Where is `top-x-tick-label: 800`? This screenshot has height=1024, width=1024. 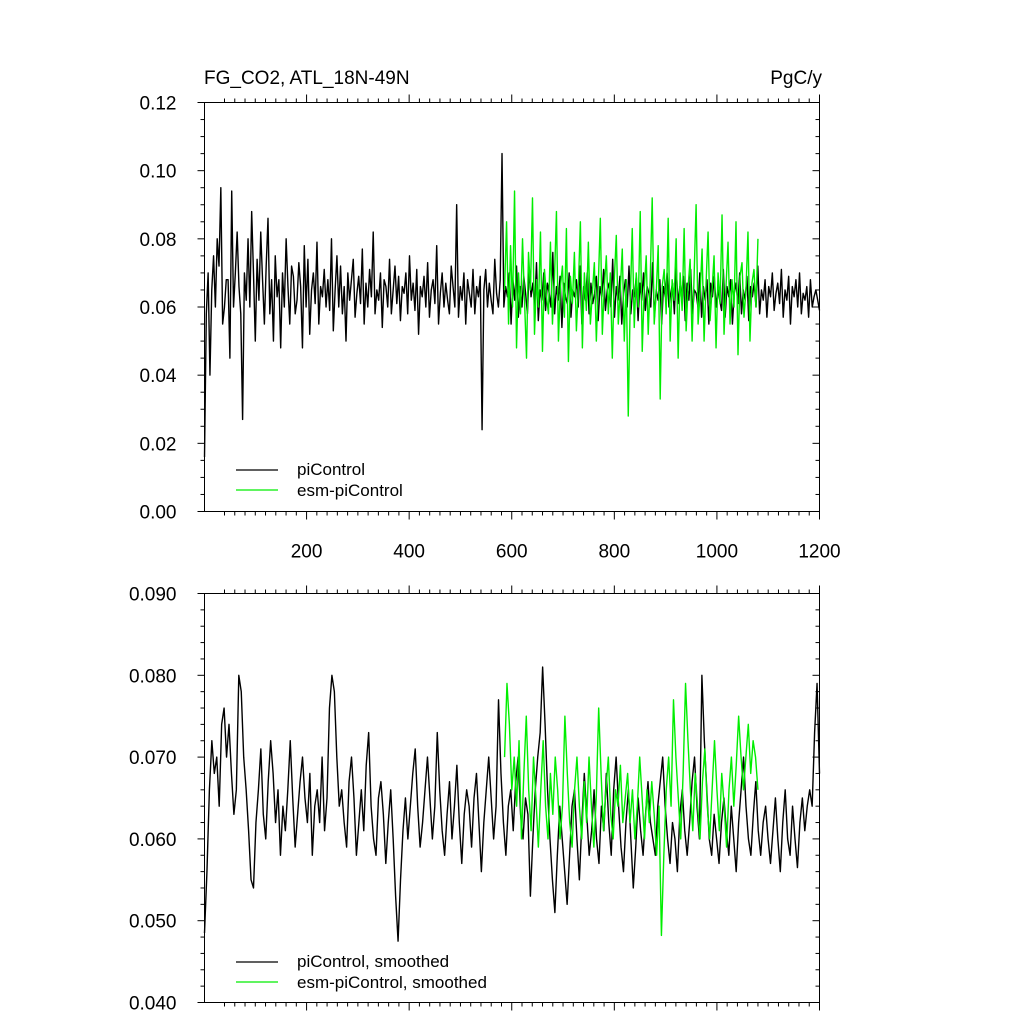
top-x-tick-label: 800 is located at coordinates (614, 552).